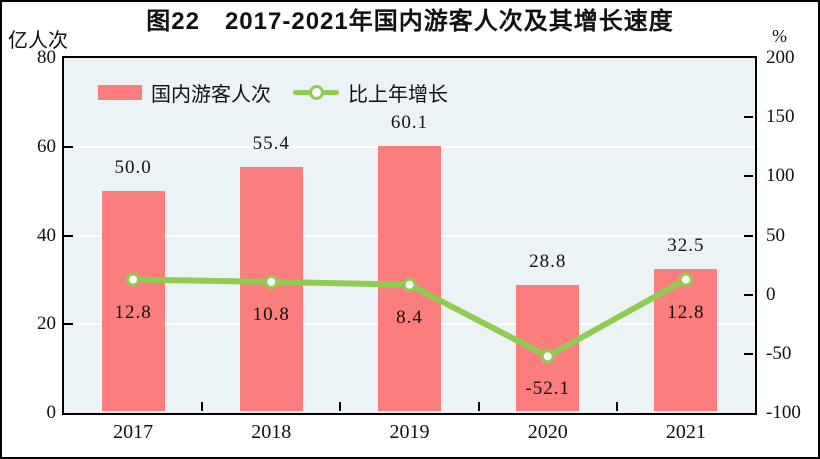 The image size is (820, 459). I want to click on legend-line-marker-icon, so click(316, 92).